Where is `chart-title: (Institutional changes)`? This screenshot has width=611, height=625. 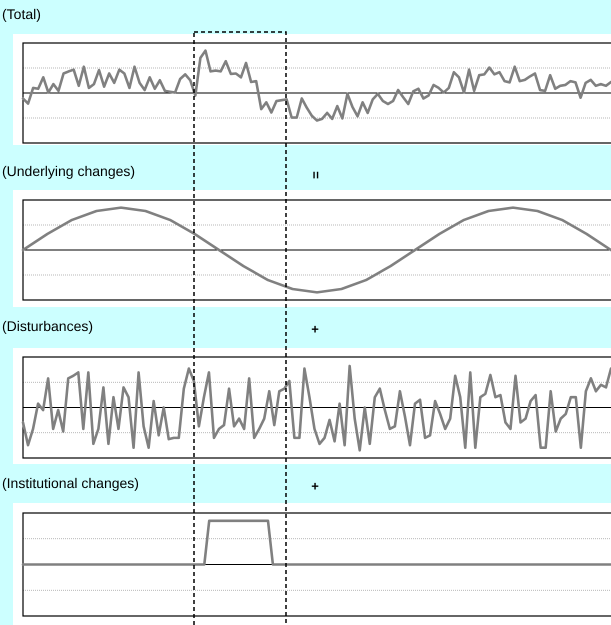
chart-title: (Institutional changes) is located at coordinates (70, 483).